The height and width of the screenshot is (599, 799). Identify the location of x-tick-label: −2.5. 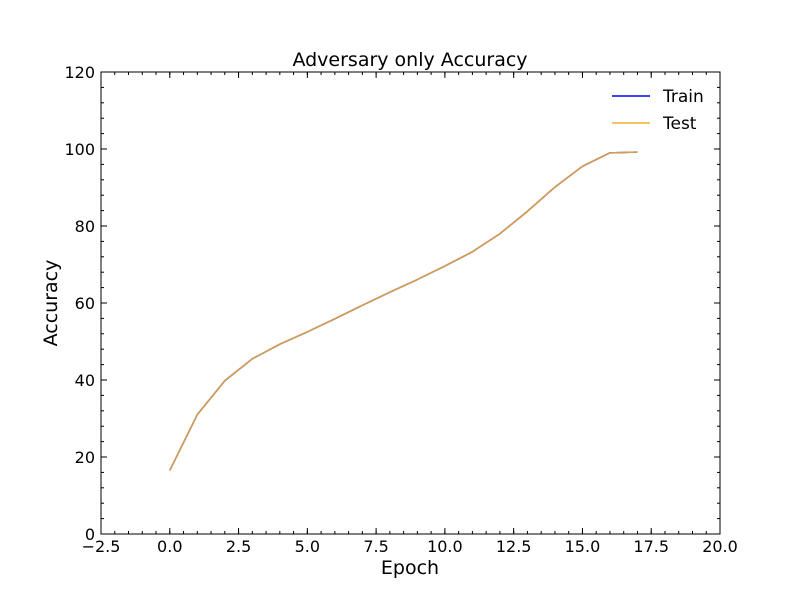
(101, 546).